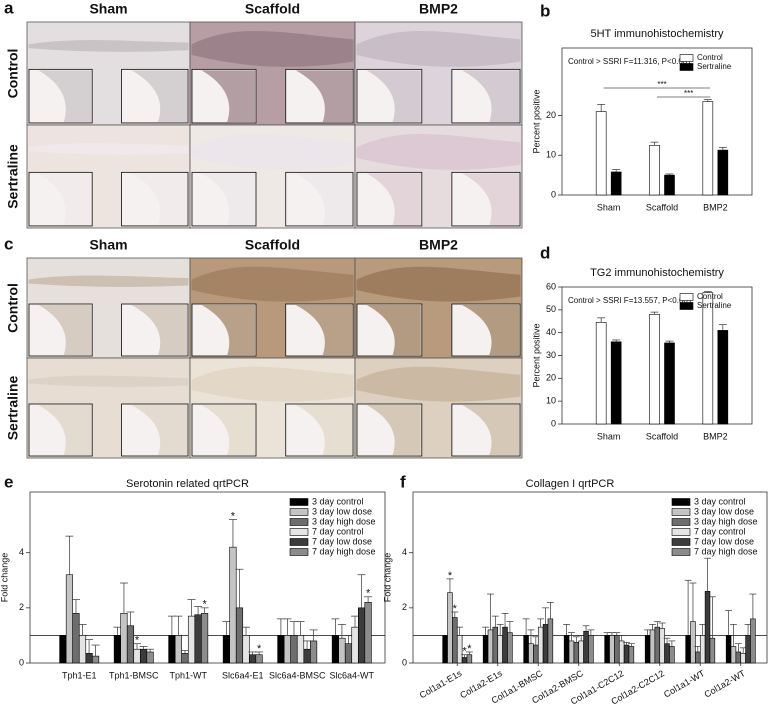  I want to click on stat-annotation: Control > SSRI F=13.557, P<0.001, so click(630, 300).